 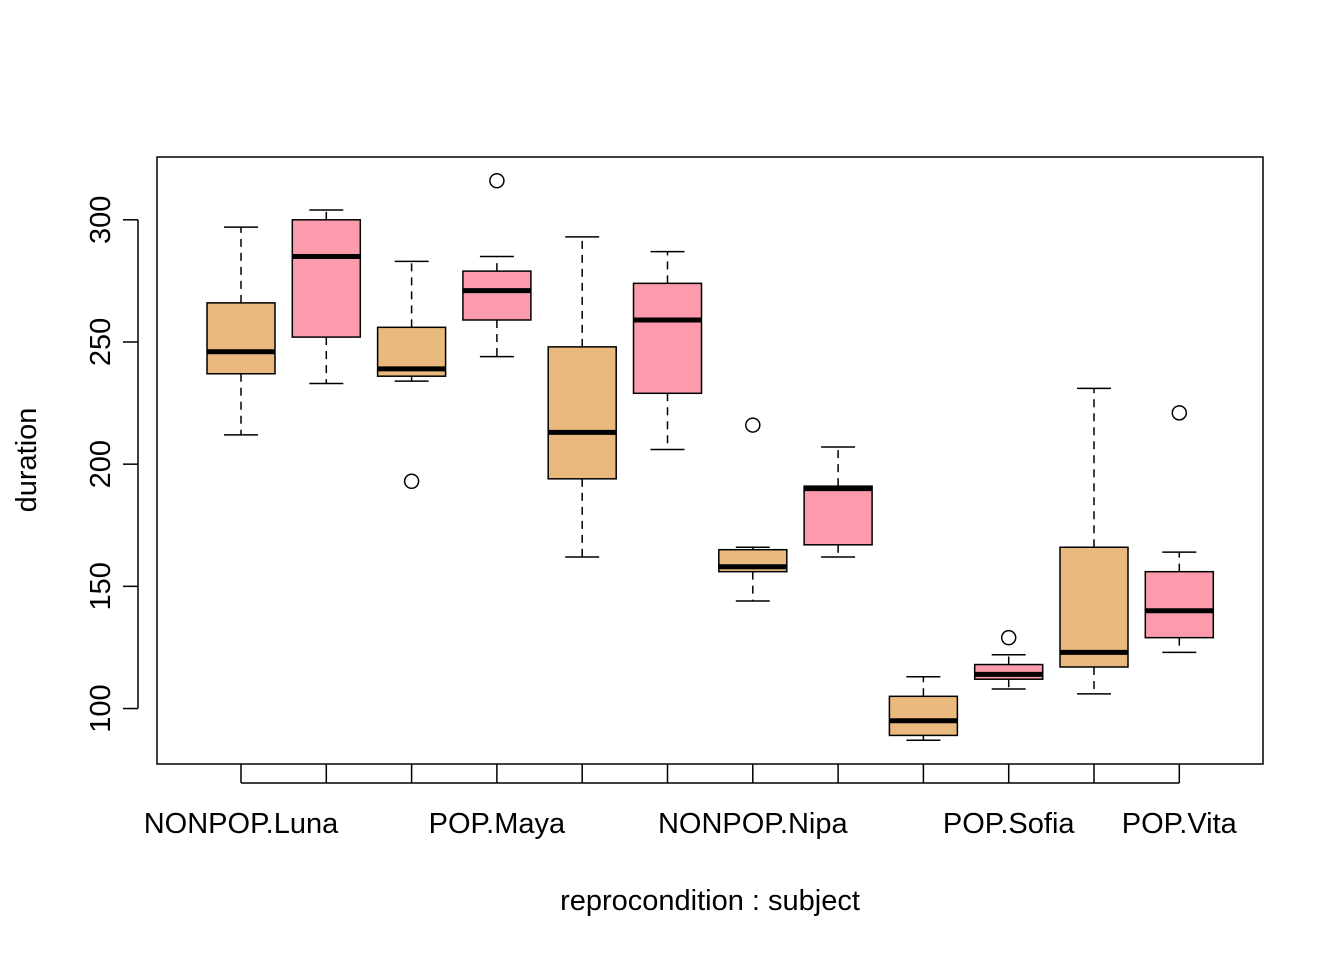 I want to click on y-tick-label: 150, so click(x=101, y=586).